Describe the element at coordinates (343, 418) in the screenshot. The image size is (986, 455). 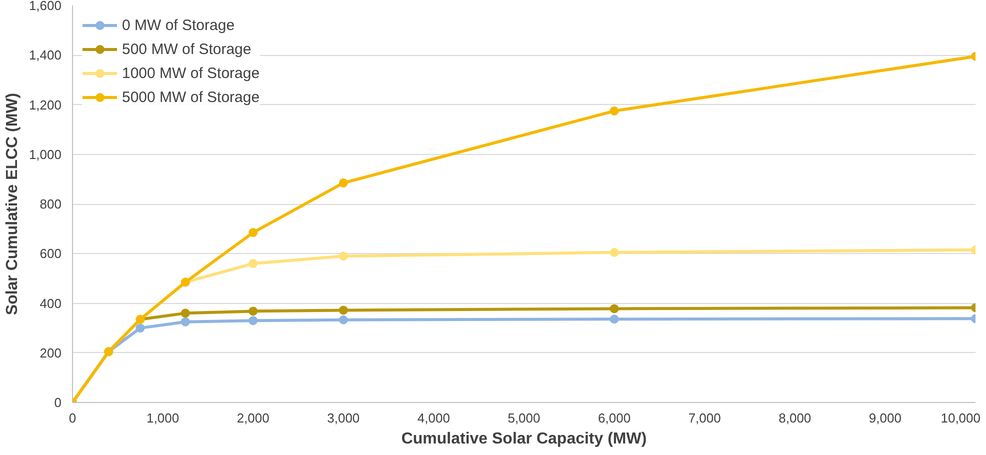
I see `x-tick-label: 3,000` at that location.